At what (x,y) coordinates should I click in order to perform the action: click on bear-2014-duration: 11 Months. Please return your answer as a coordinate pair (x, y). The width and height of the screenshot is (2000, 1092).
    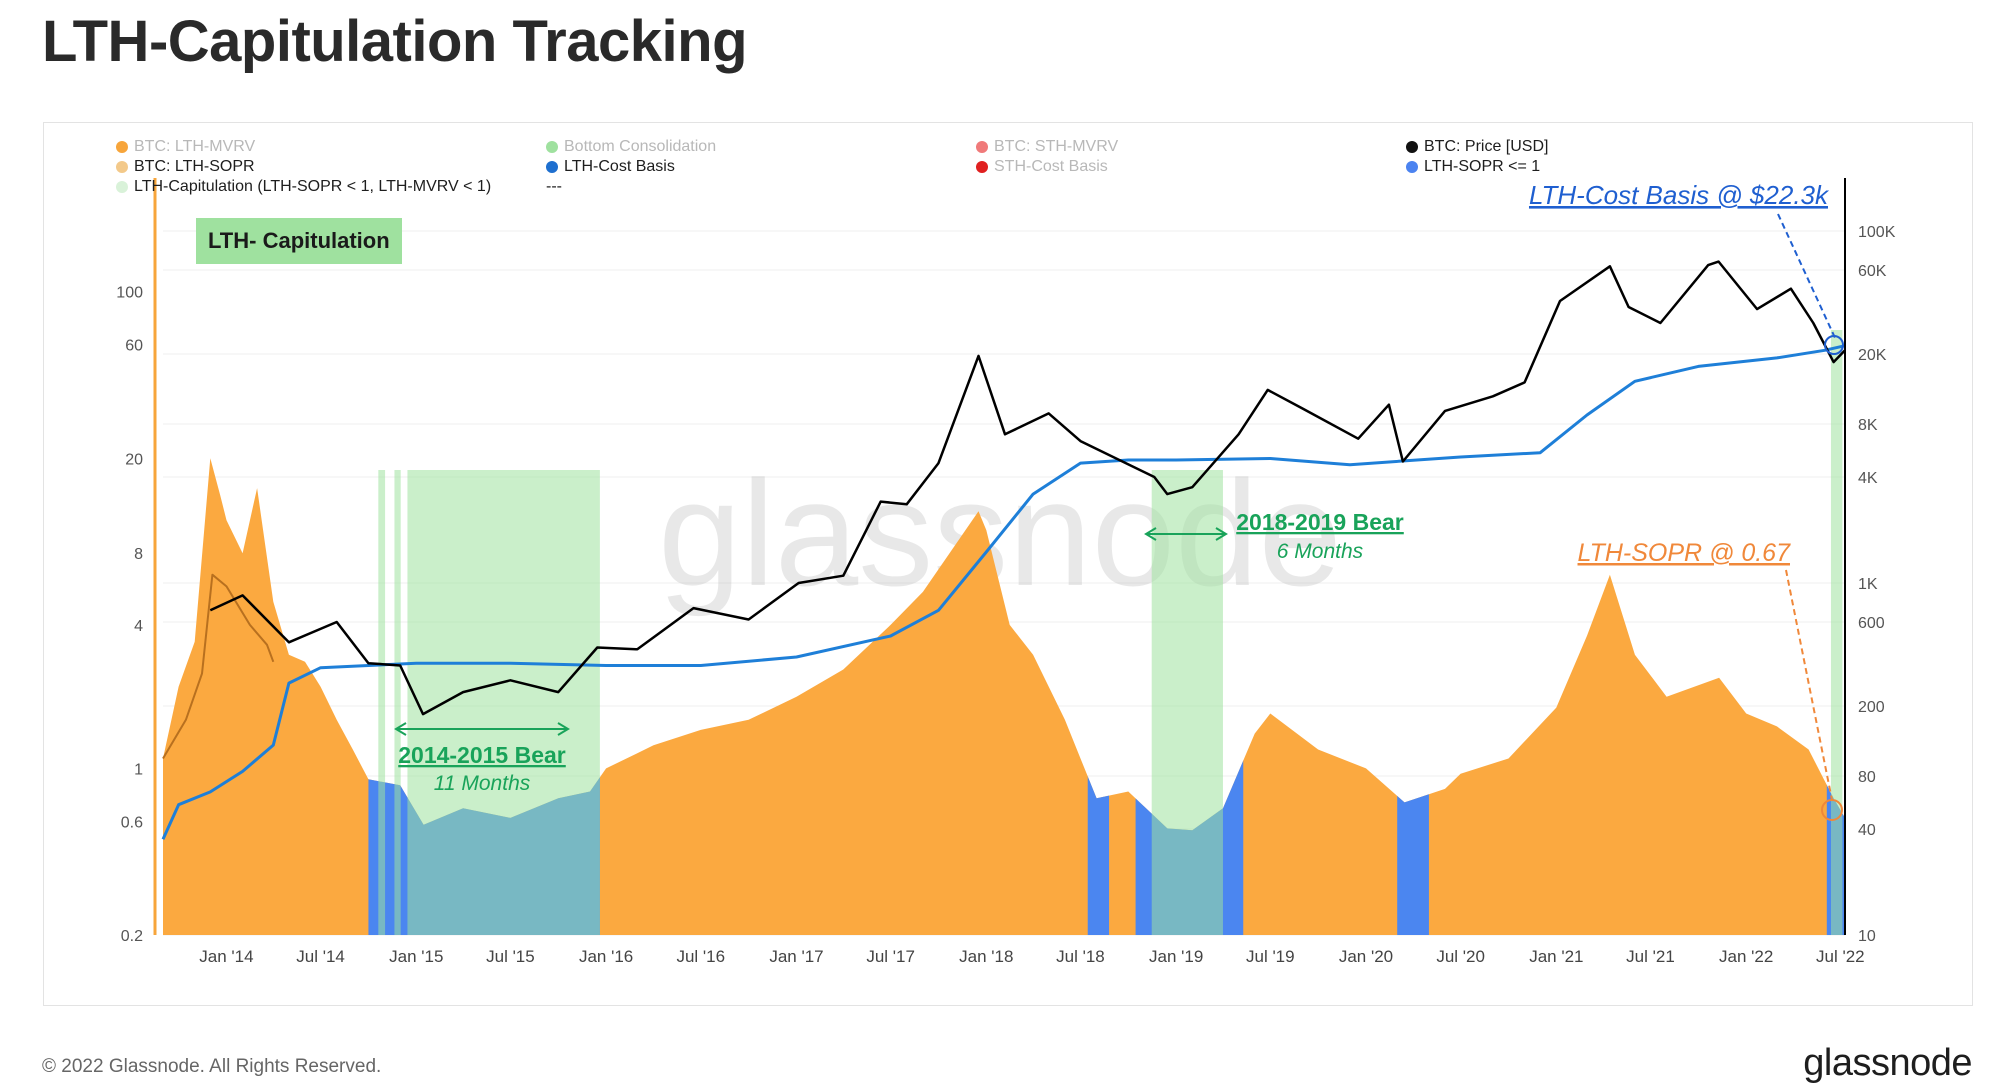
    Looking at the image, I should click on (482, 783).